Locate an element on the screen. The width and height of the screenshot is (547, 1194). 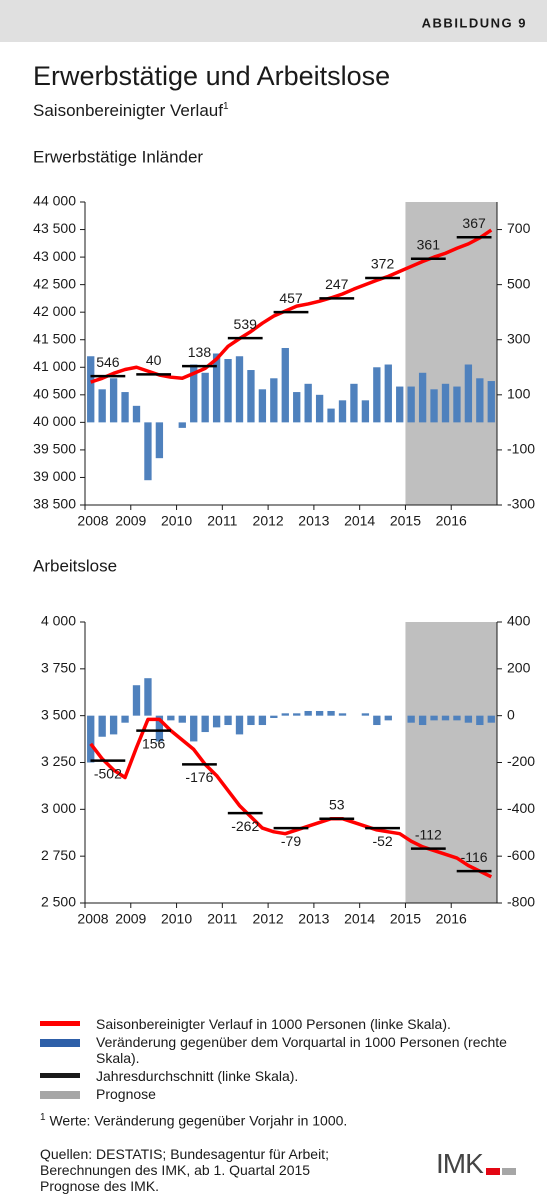
annual-change-label: -502 is located at coordinates (108, 773).